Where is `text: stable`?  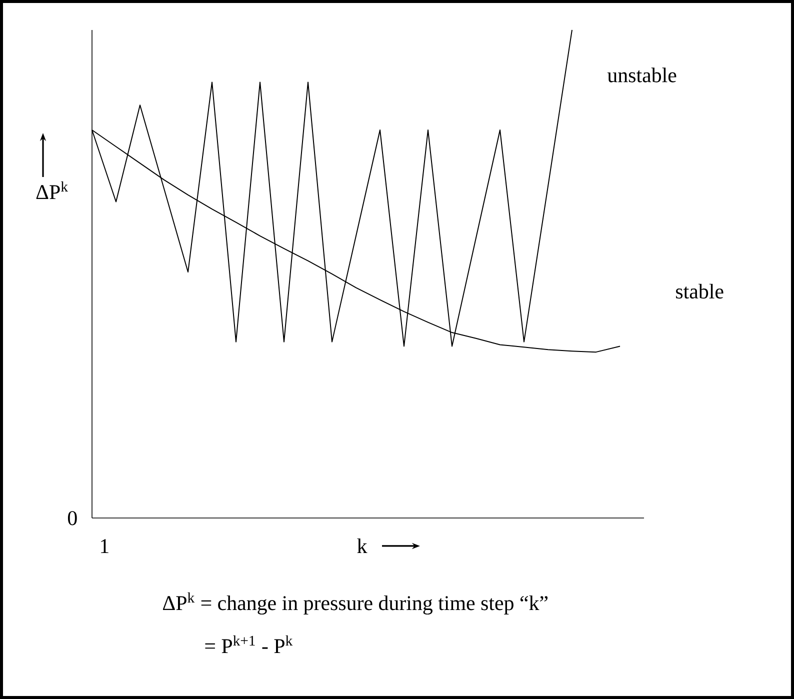
text: stable is located at coordinates (700, 291).